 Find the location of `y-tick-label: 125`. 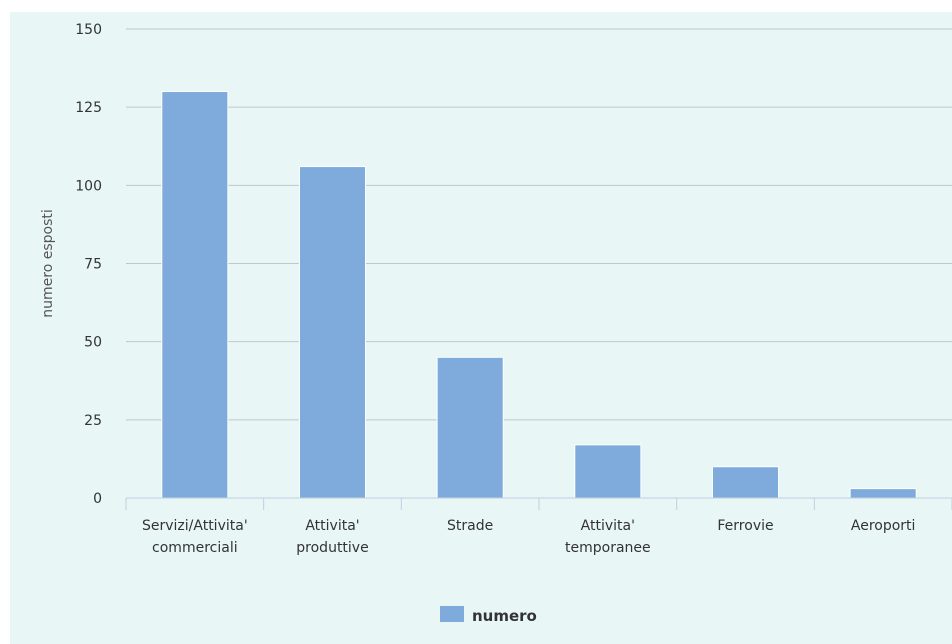

y-tick-label: 125 is located at coordinates (88, 108).